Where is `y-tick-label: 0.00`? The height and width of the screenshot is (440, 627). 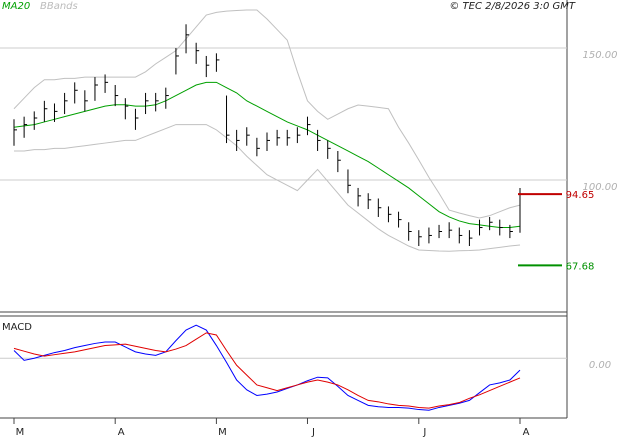 y-tick-label: 0.00 is located at coordinates (600, 365).